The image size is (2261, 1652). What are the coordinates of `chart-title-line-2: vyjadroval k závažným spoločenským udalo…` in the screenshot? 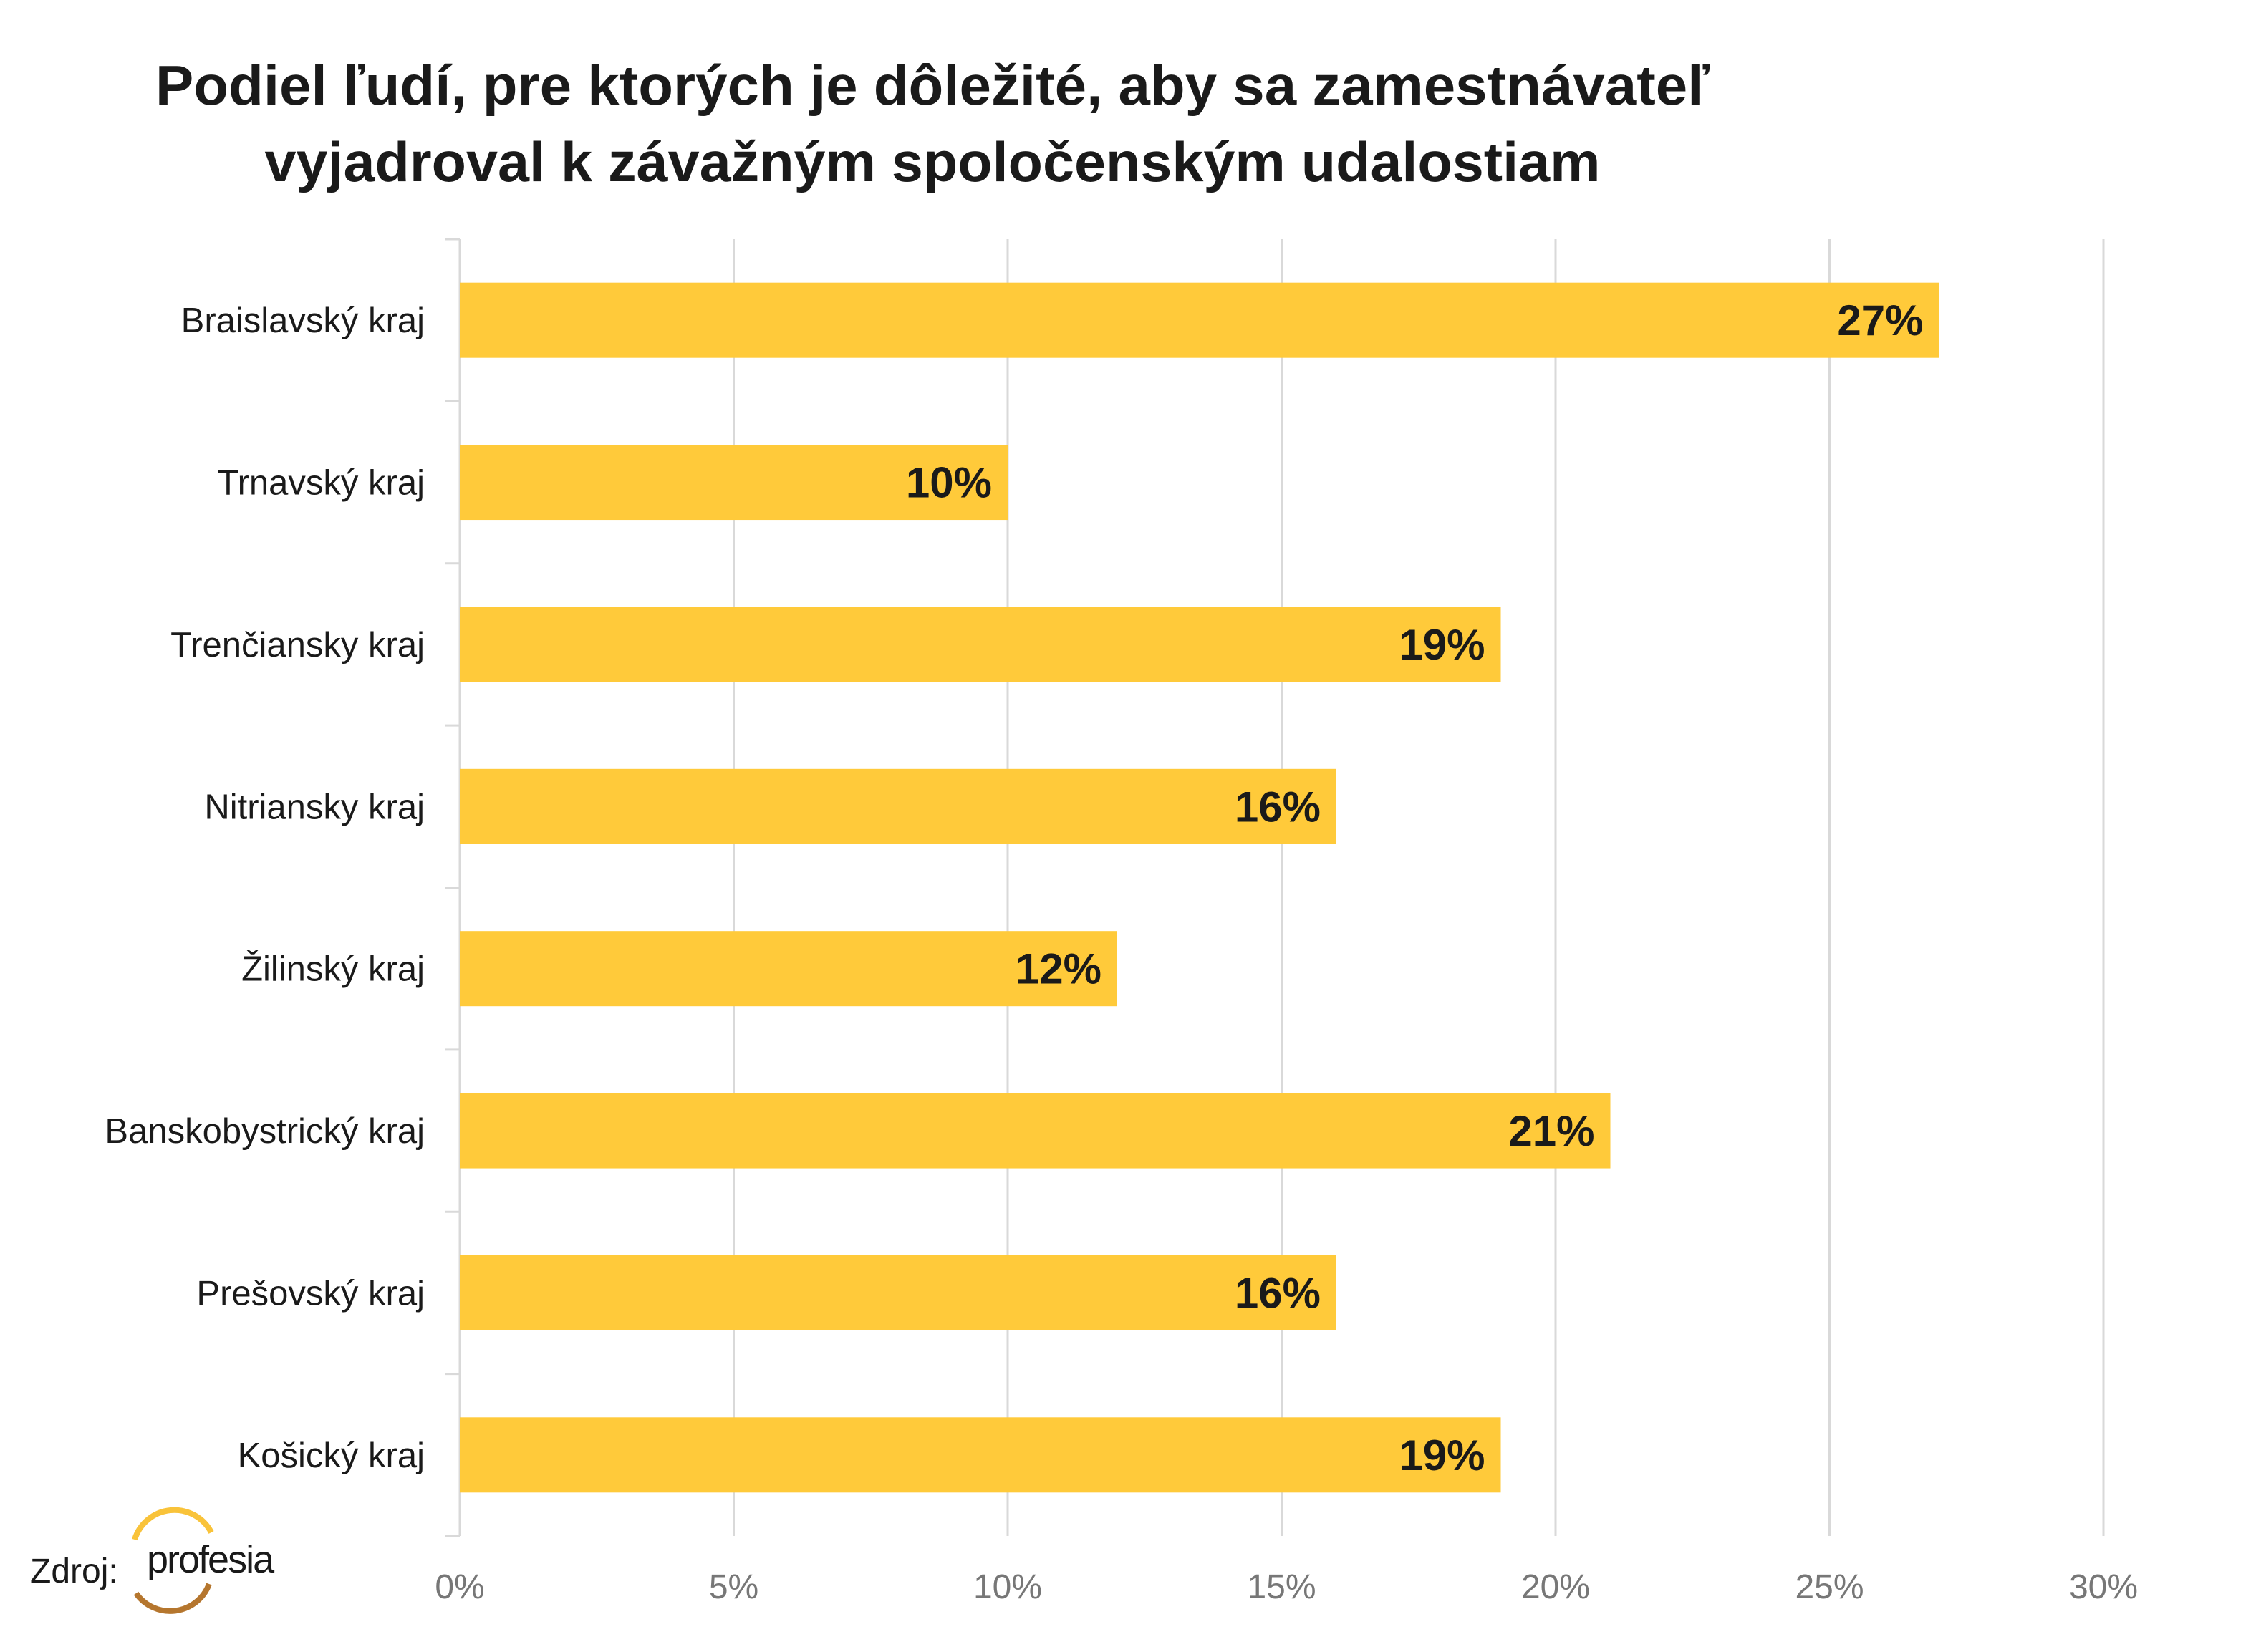 It's located at (933, 161).